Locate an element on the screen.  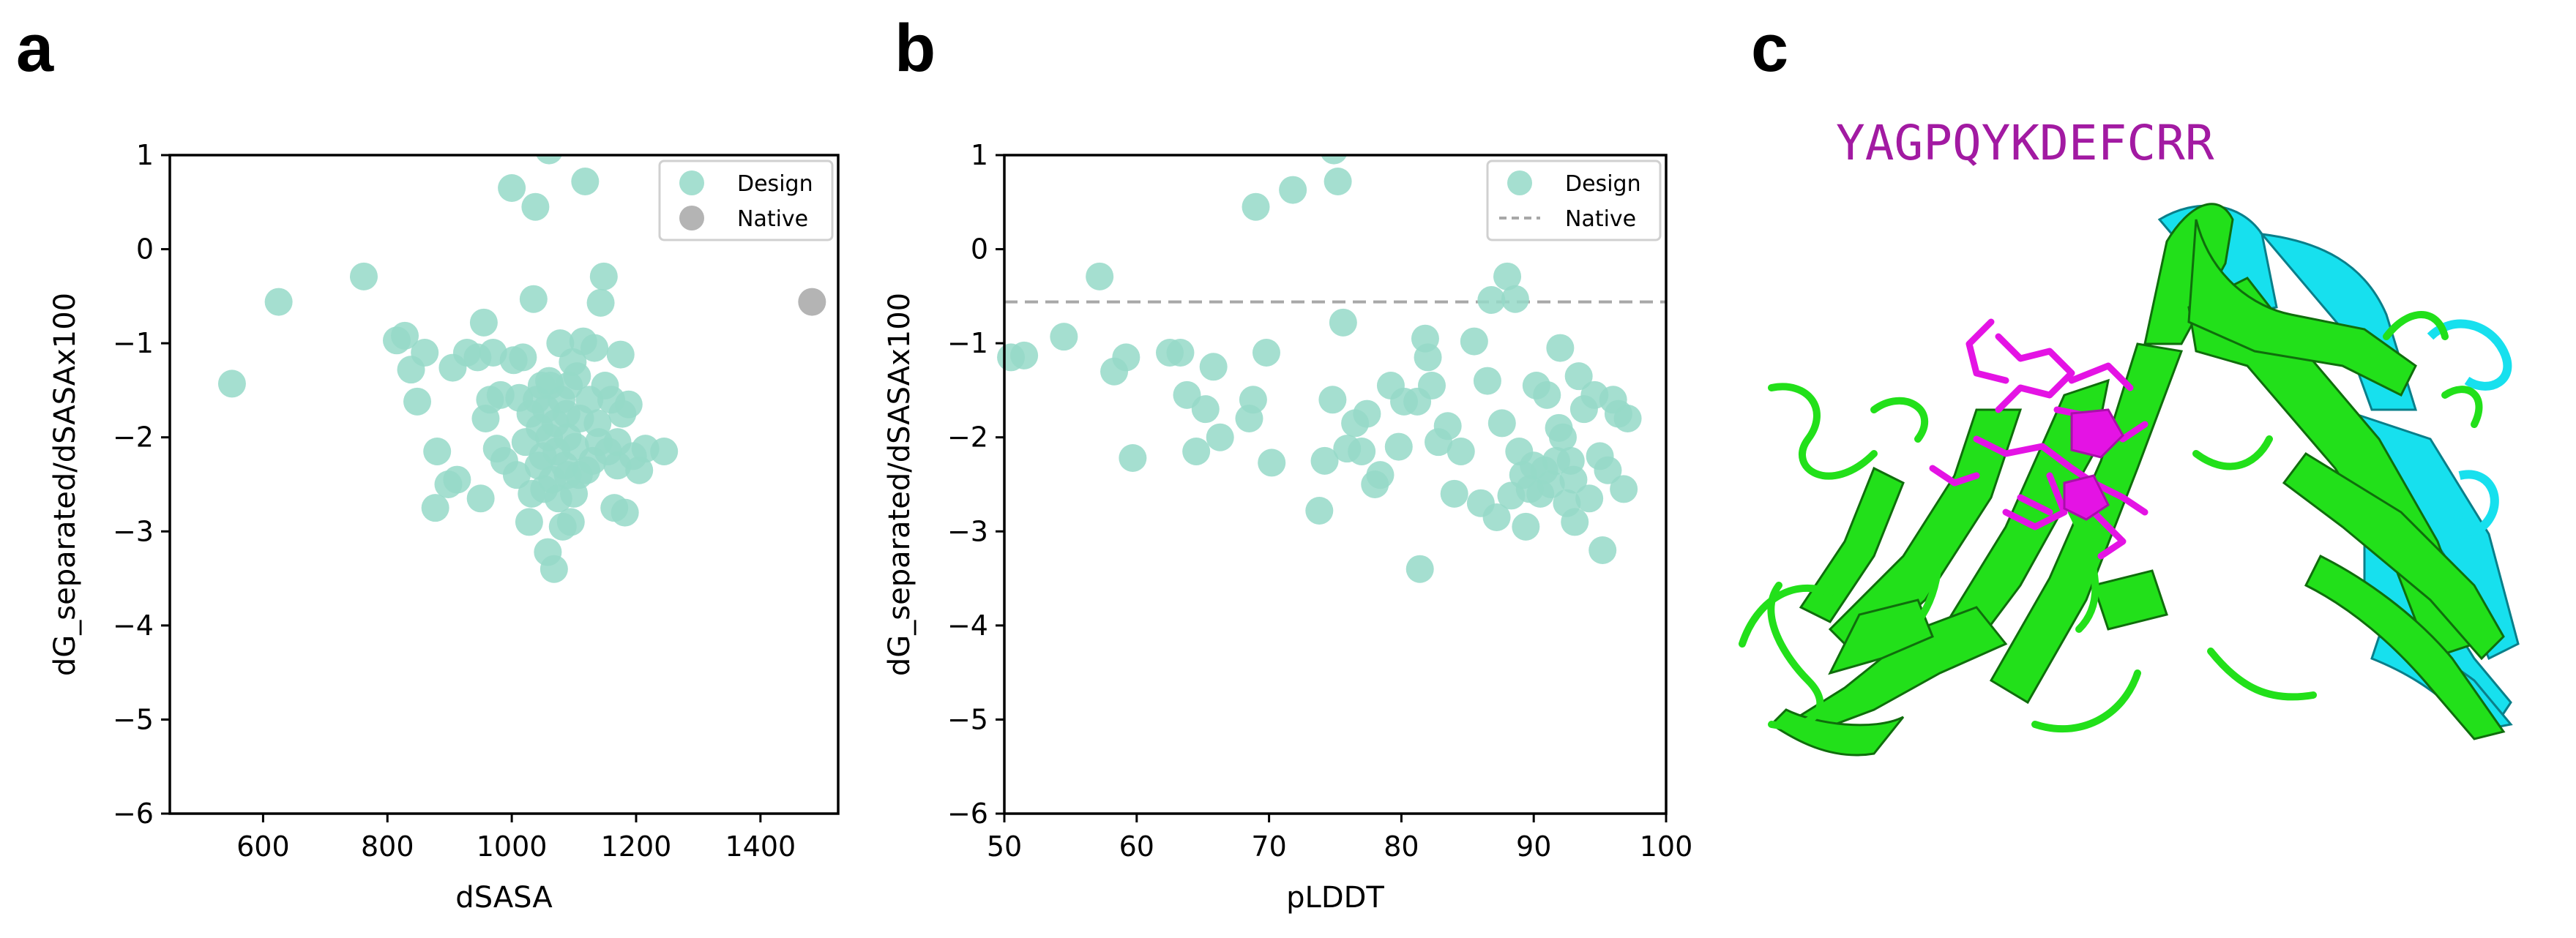
x-tick-label: 800 is located at coordinates (387, 846).